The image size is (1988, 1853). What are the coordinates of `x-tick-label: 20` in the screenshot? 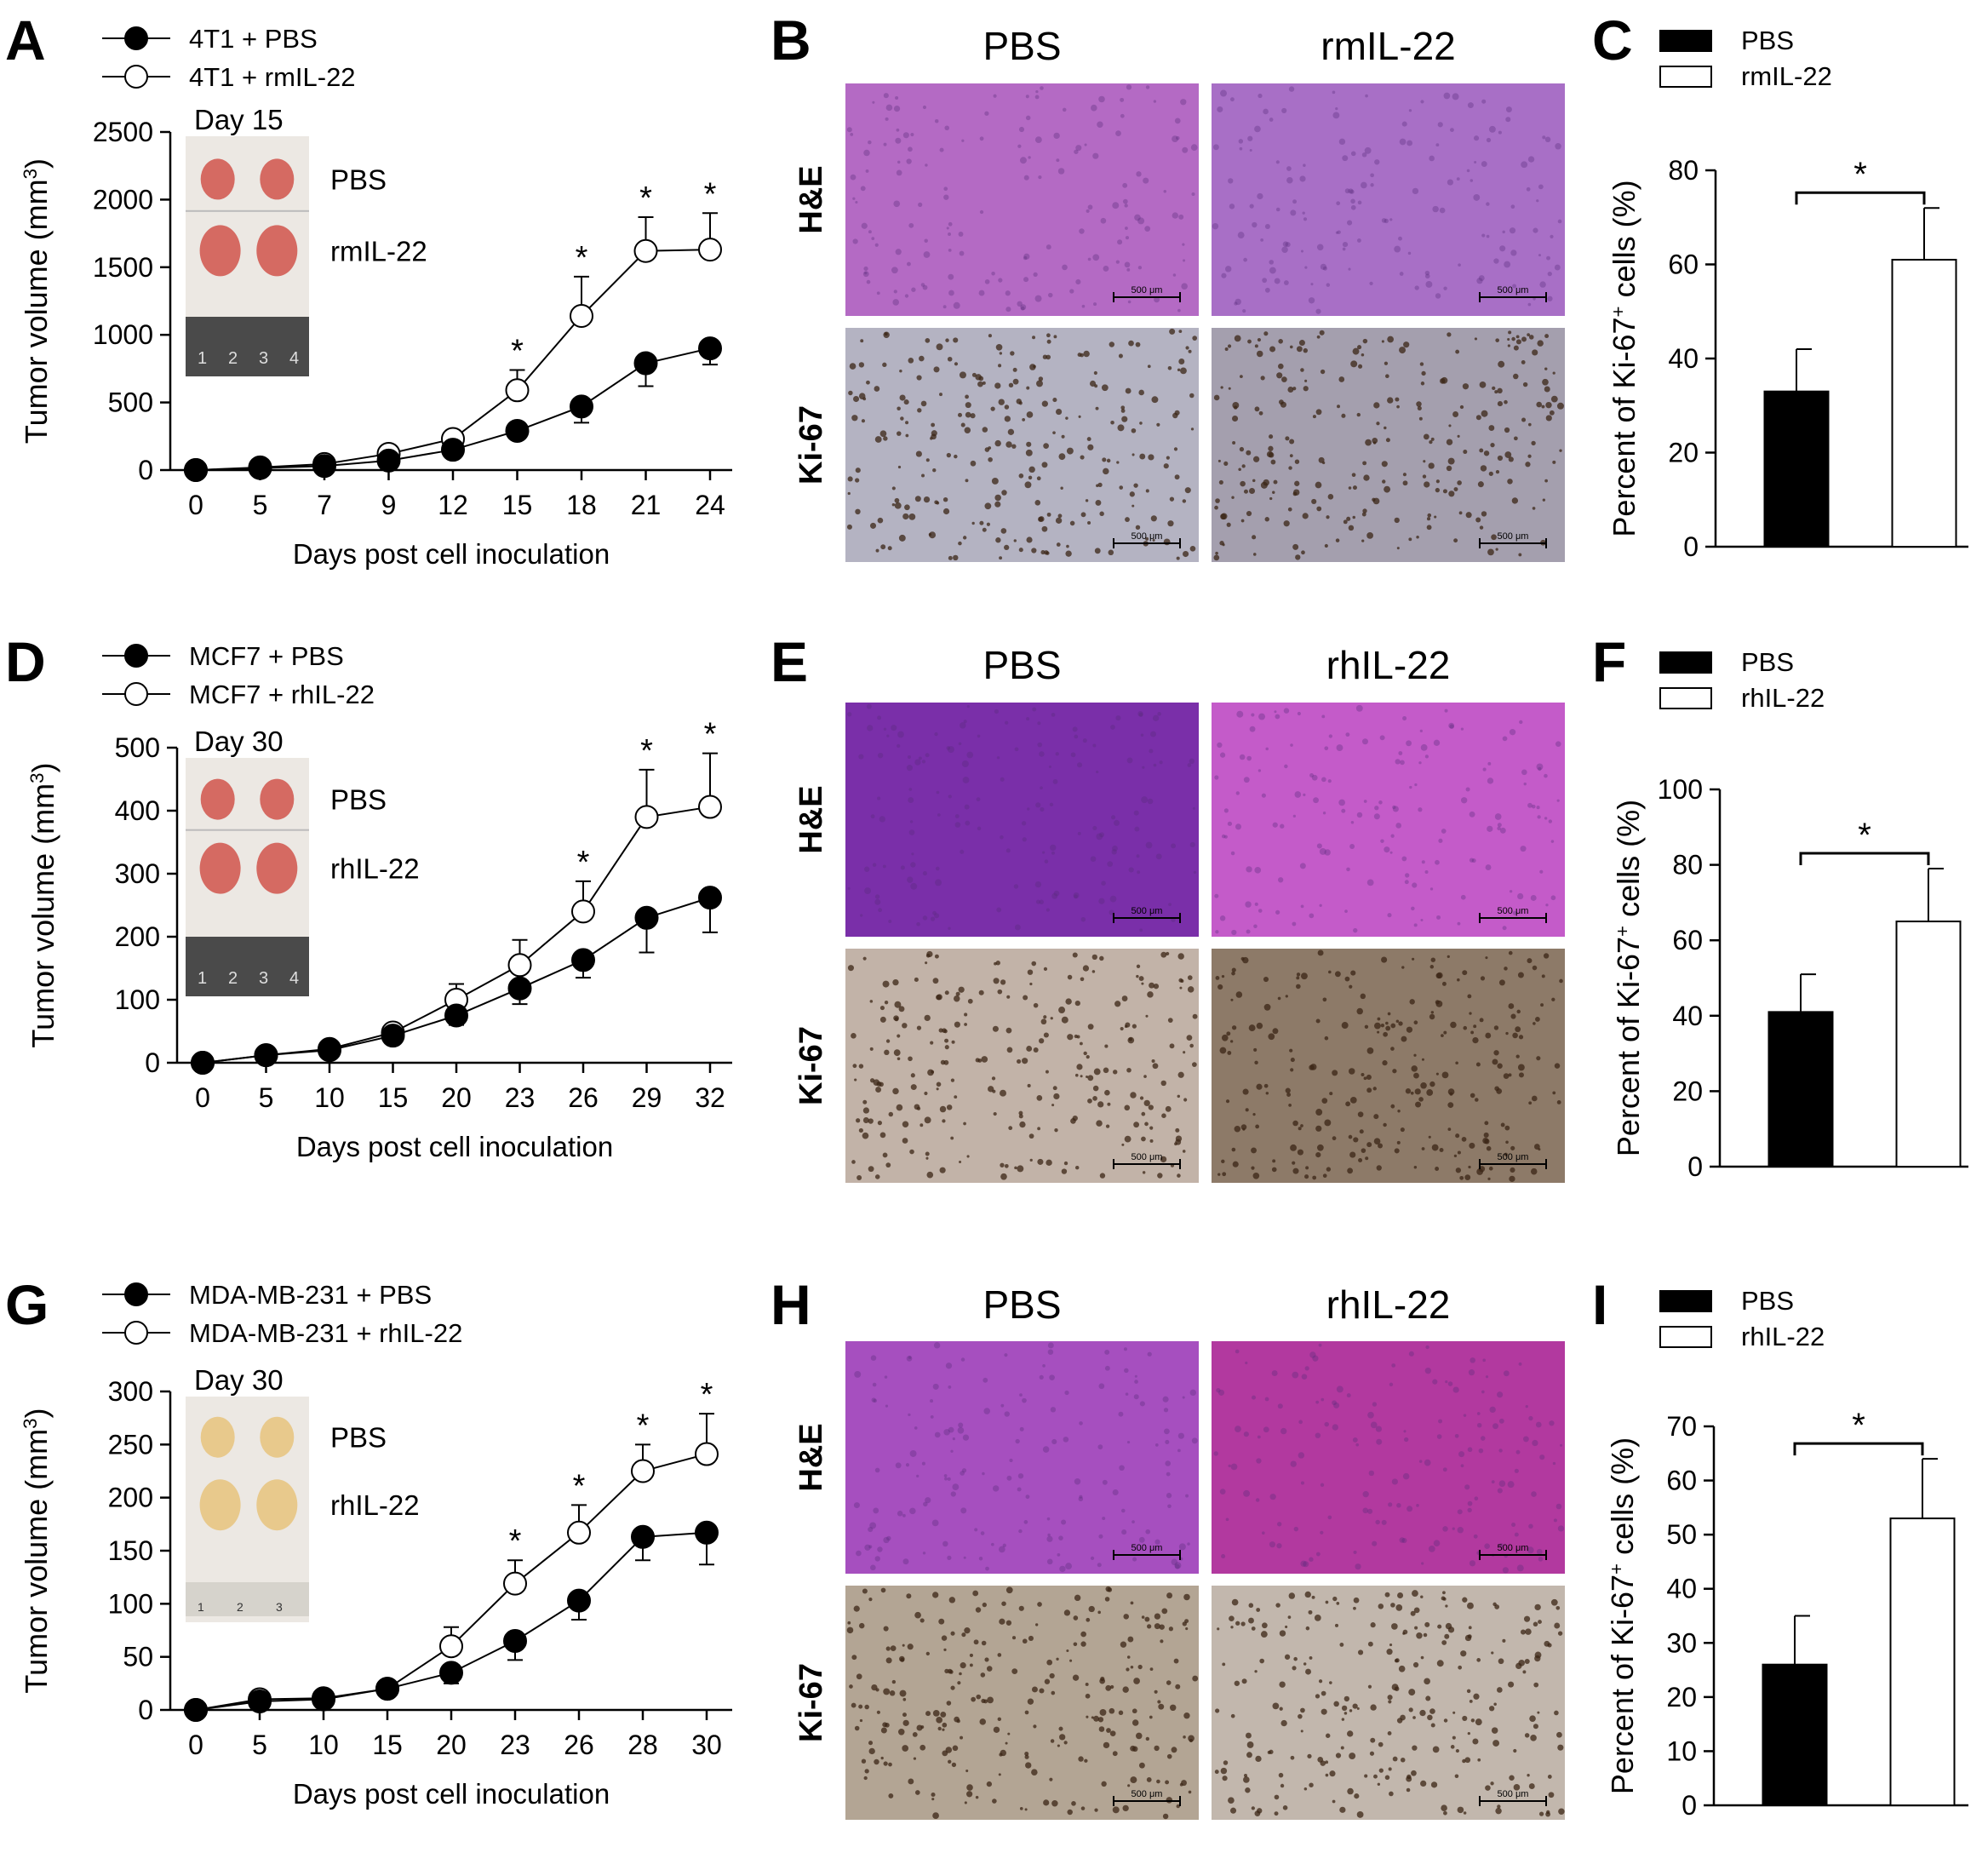 It's located at (451, 1745).